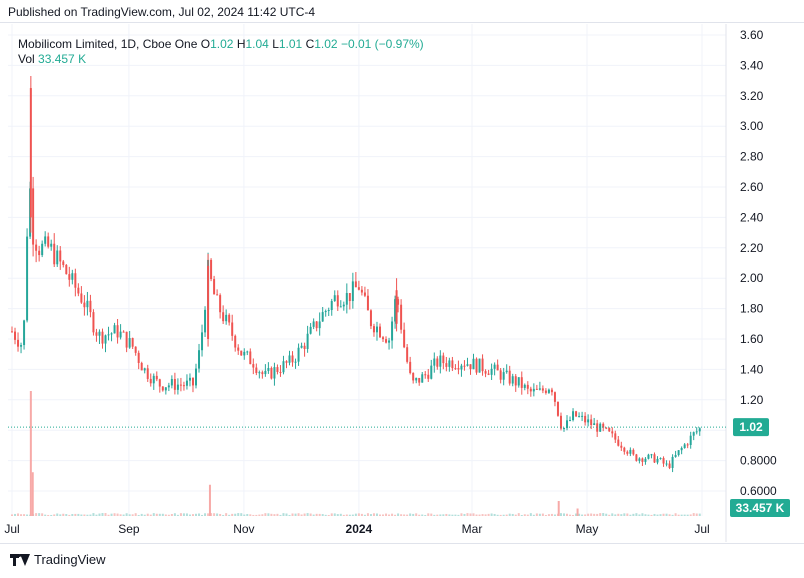 The height and width of the screenshot is (578, 804). What do you see at coordinates (58, 559) in the screenshot?
I see `footer-brand: TradingView` at bounding box center [58, 559].